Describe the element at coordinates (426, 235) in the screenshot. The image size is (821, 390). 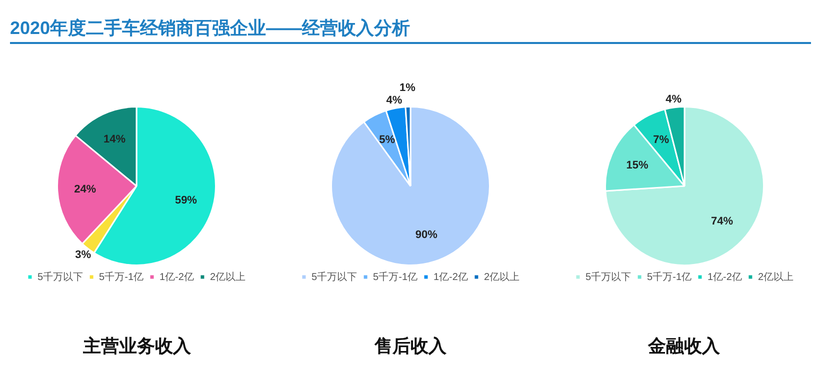
I see `data-label: 90%` at that location.